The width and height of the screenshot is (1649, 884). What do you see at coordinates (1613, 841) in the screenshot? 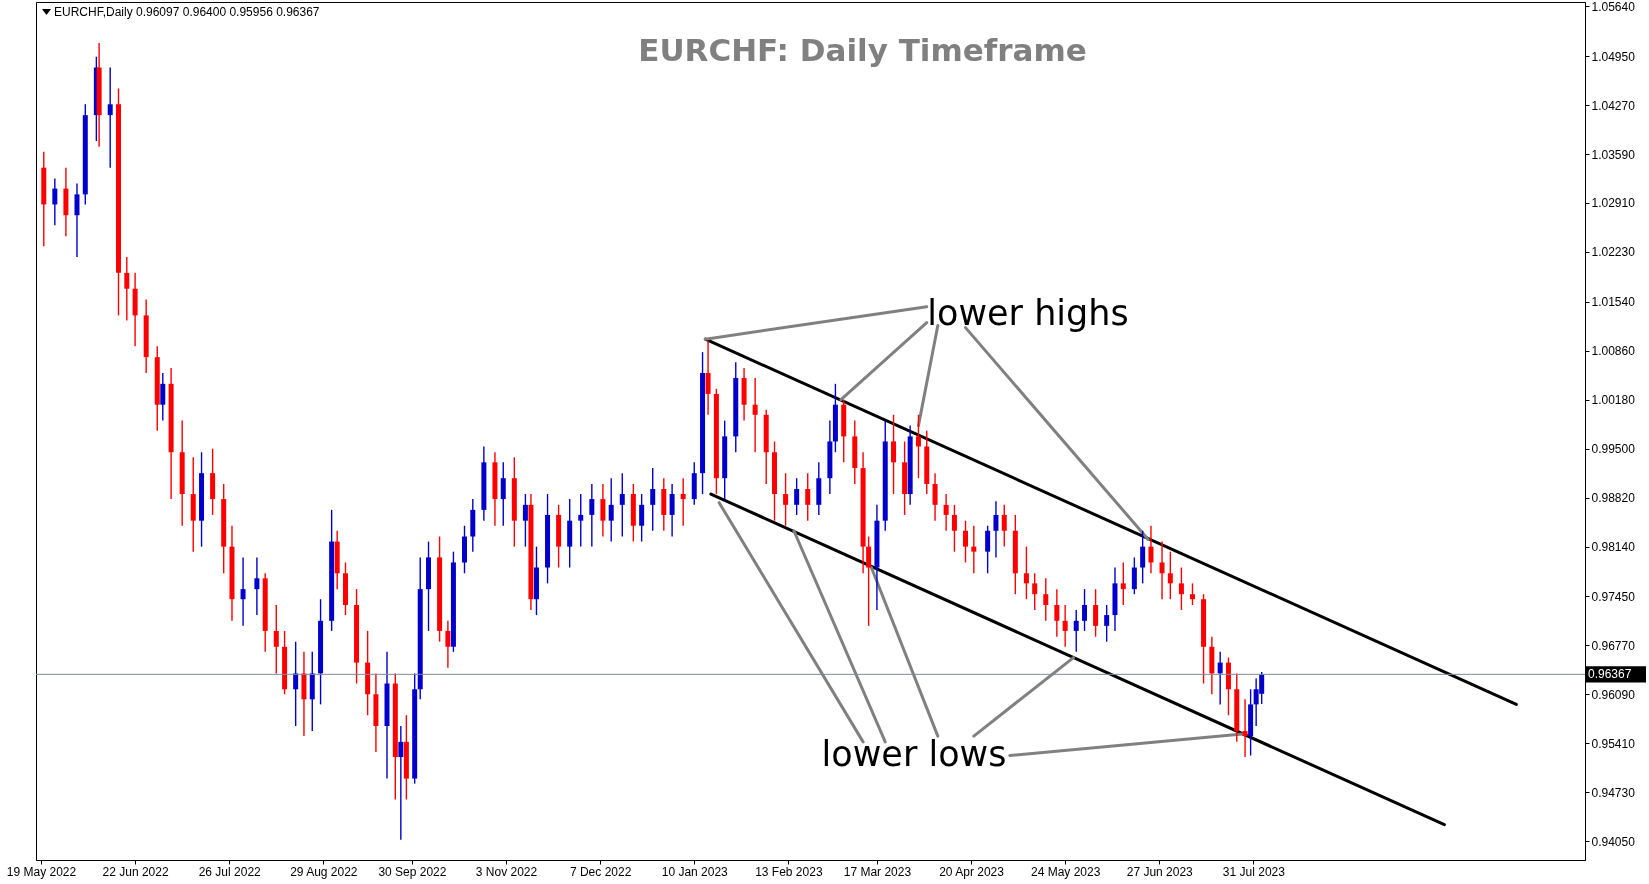
I see `y-tick-label: 0.94050` at bounding box center [1613, 841].